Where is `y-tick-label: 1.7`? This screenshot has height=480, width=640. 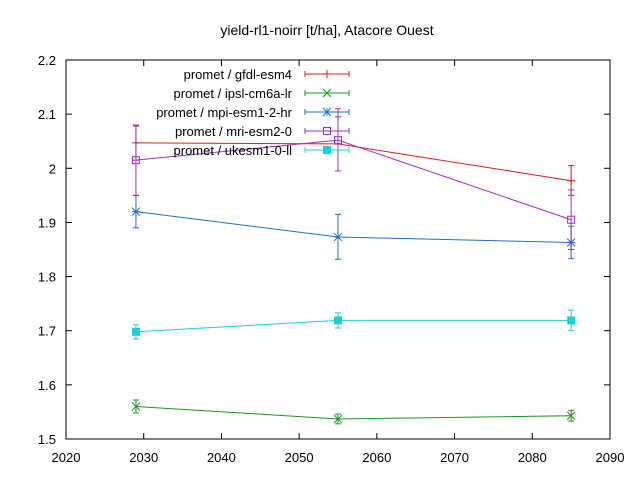 y-tick-label: 1.7 is located at coordinates (47, 331).